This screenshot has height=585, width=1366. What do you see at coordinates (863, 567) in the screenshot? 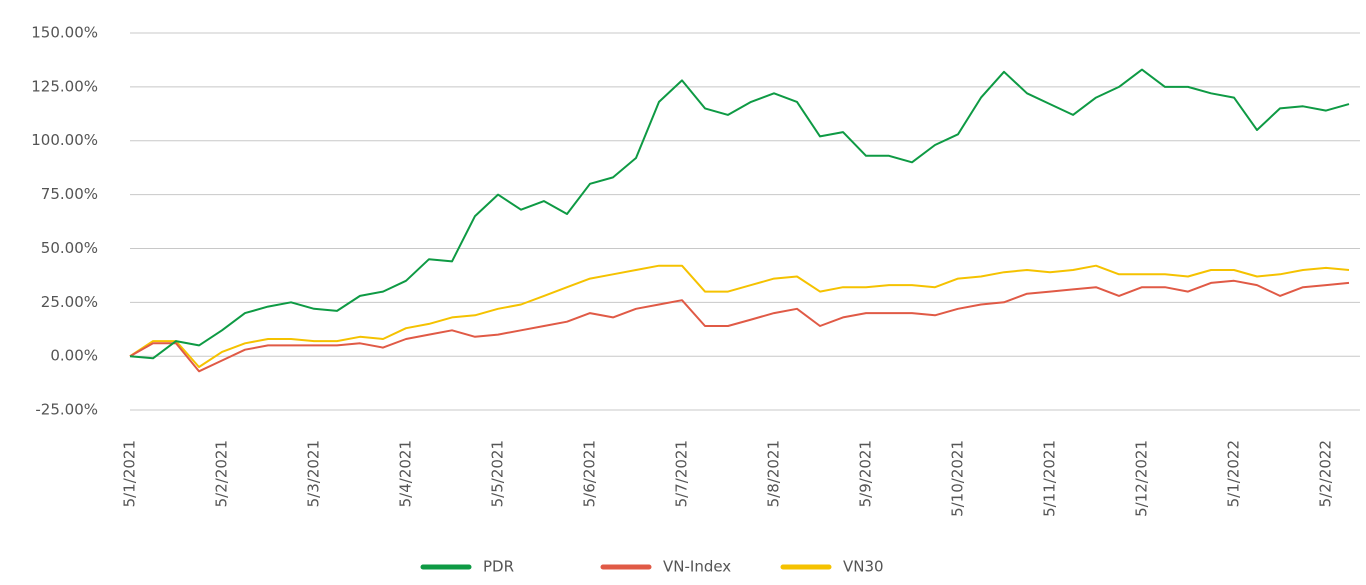
I see `legend-label: VN30` at bounding box center [863, 567].